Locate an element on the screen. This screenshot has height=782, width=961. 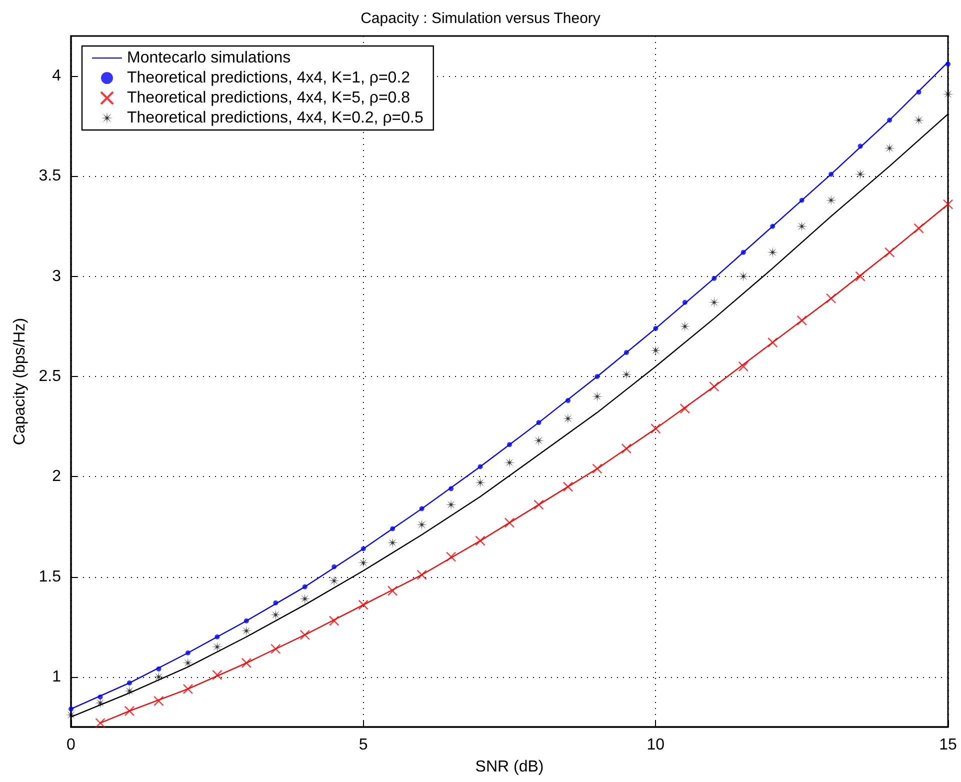
x-tick-label: 0 is located at coordinates (71, 745).